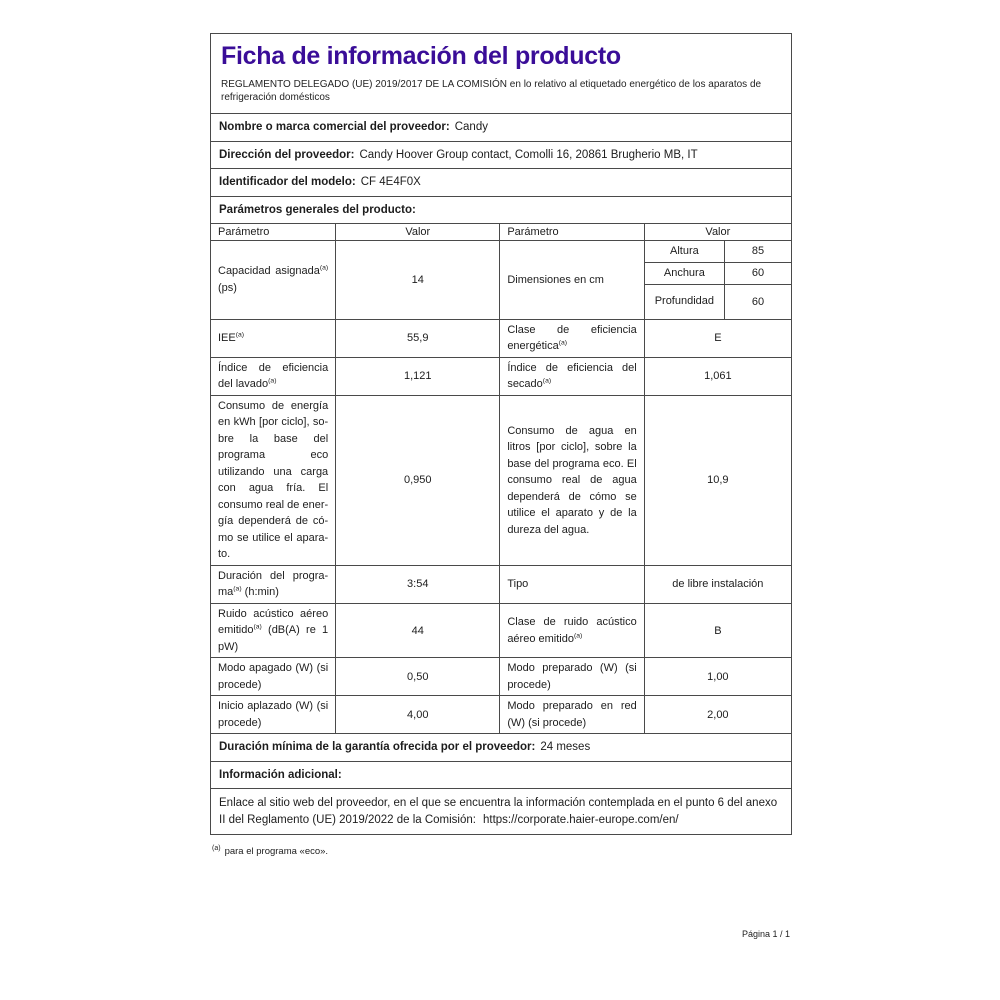  I want to click on table-header-row: Parámetro Valor Parámetro Valor, so click(501, 232).